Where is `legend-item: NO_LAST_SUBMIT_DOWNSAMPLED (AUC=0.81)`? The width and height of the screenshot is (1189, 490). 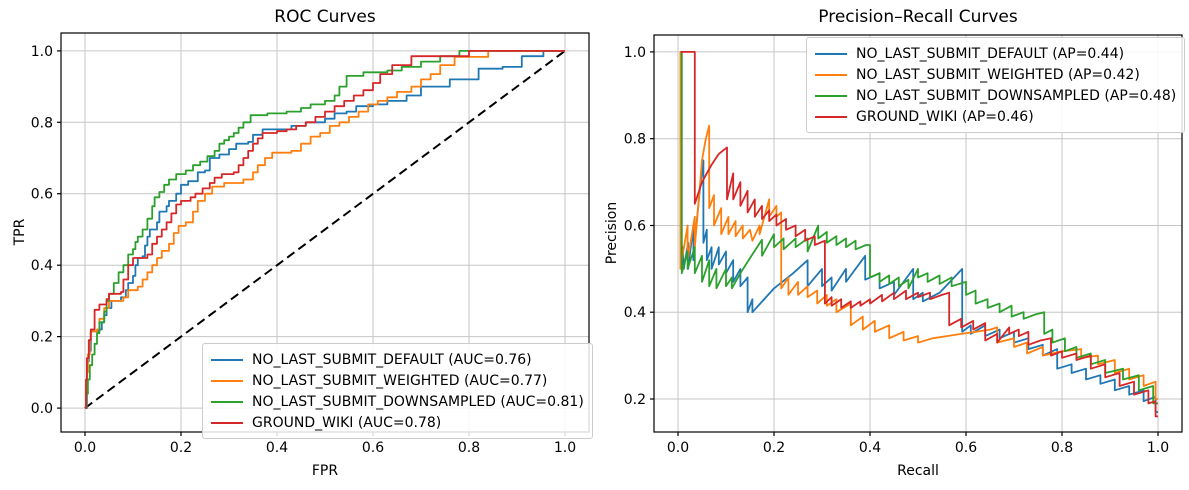 legend-item: NO_LAST_SUBMIT_DOWNSAMPLED (AUC=0.81) is located at coordinates (397, 401).